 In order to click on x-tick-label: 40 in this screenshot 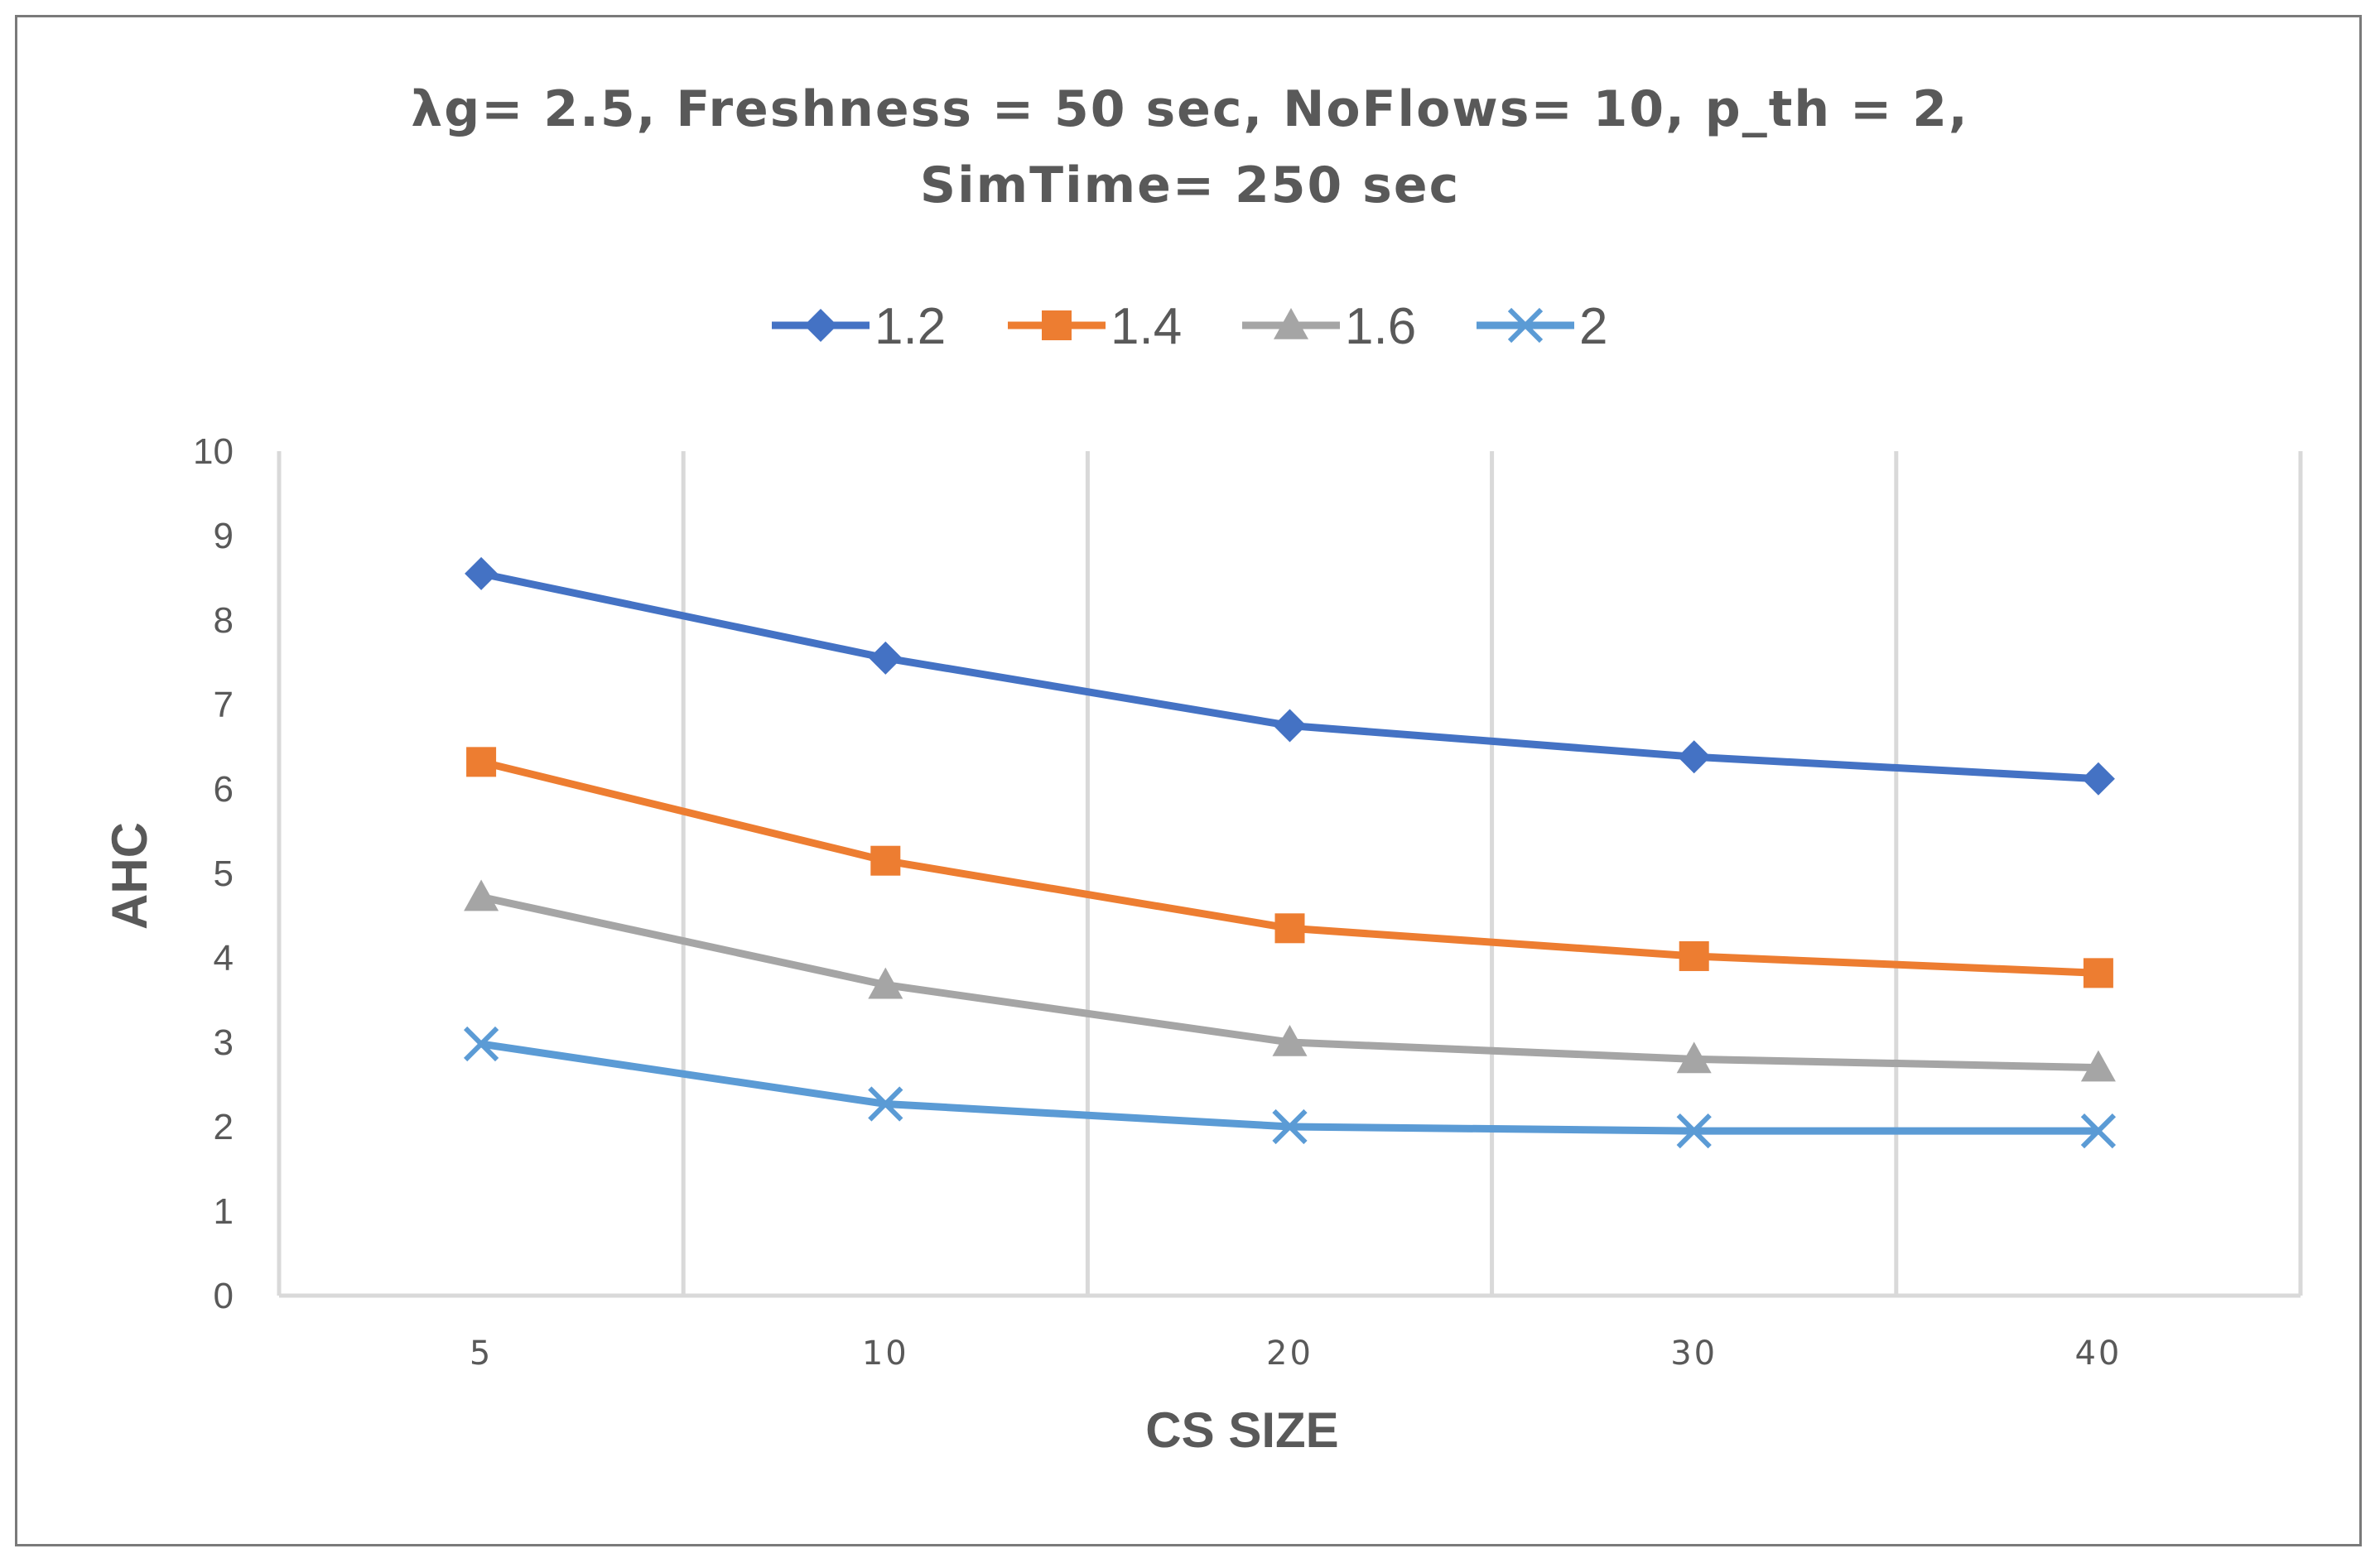, I will do `click(2098, 1354)`.